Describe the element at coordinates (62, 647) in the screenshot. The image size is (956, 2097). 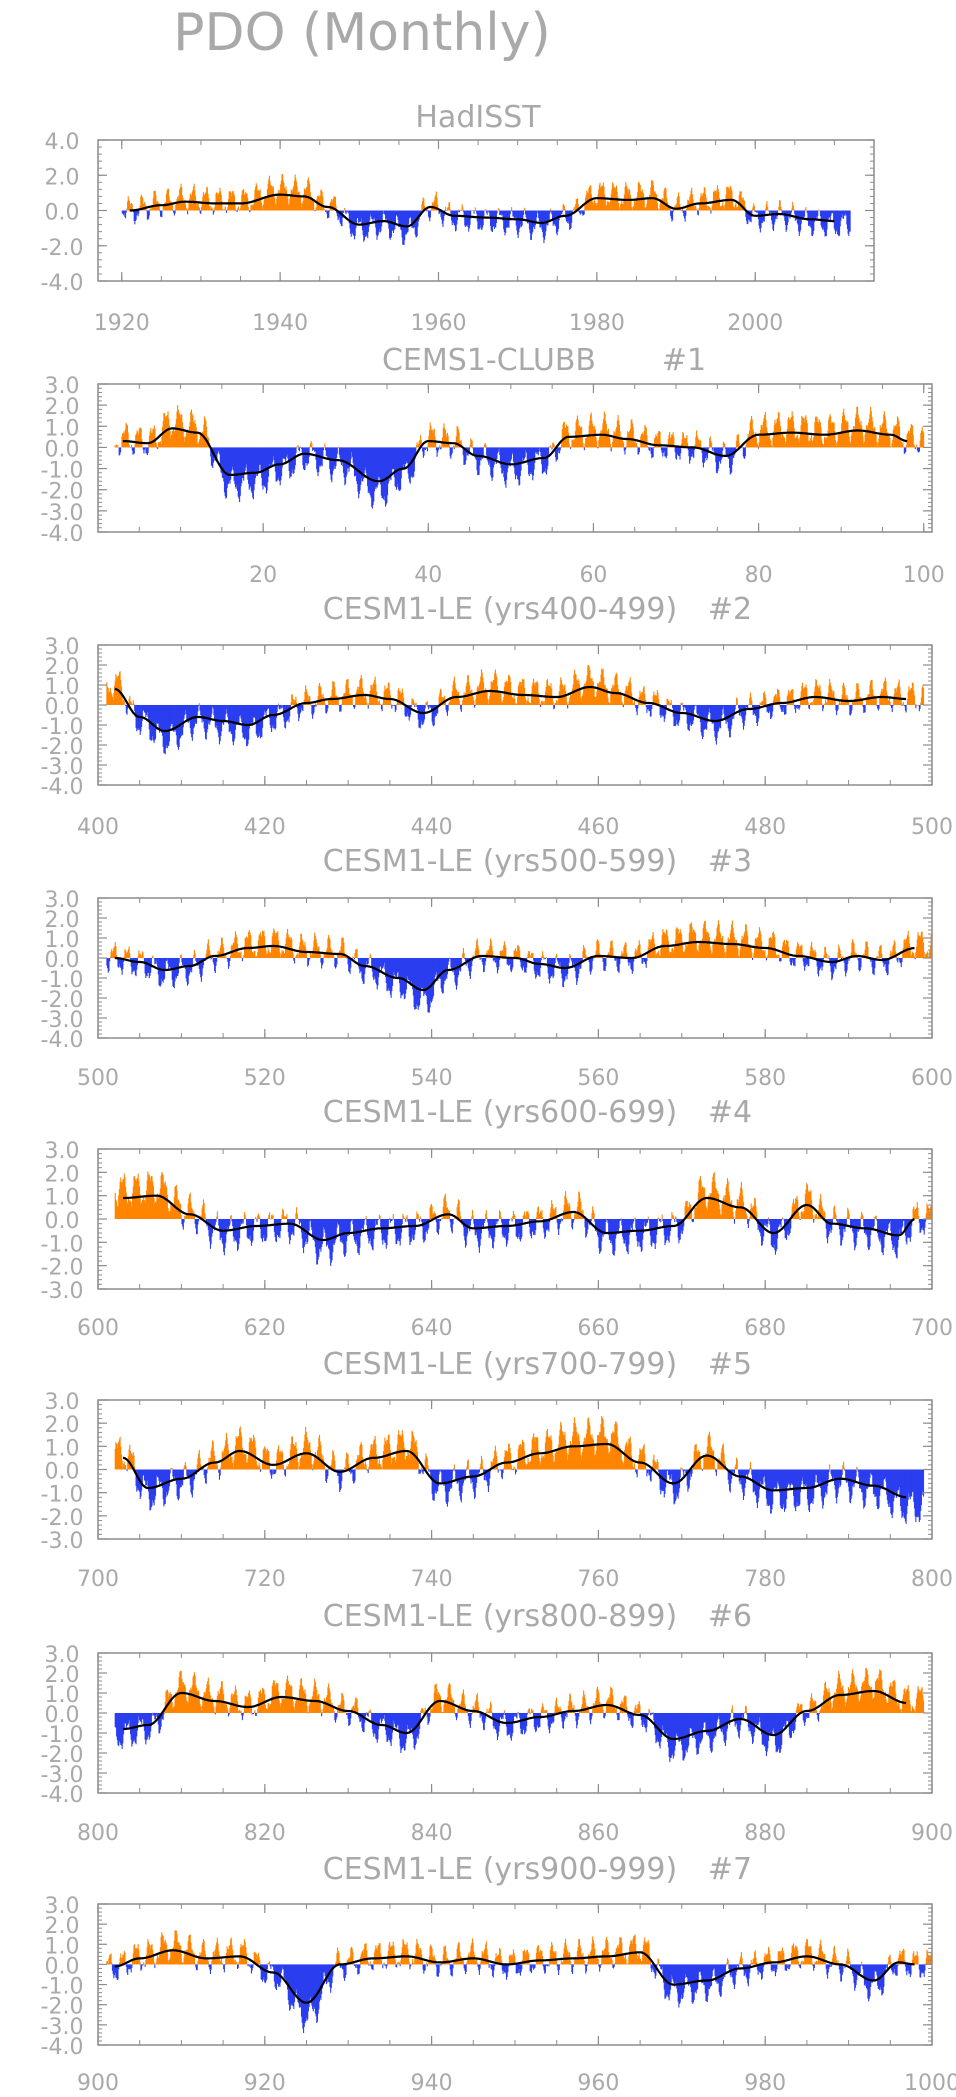
I see `y-tick-label: 3.0` at that location.